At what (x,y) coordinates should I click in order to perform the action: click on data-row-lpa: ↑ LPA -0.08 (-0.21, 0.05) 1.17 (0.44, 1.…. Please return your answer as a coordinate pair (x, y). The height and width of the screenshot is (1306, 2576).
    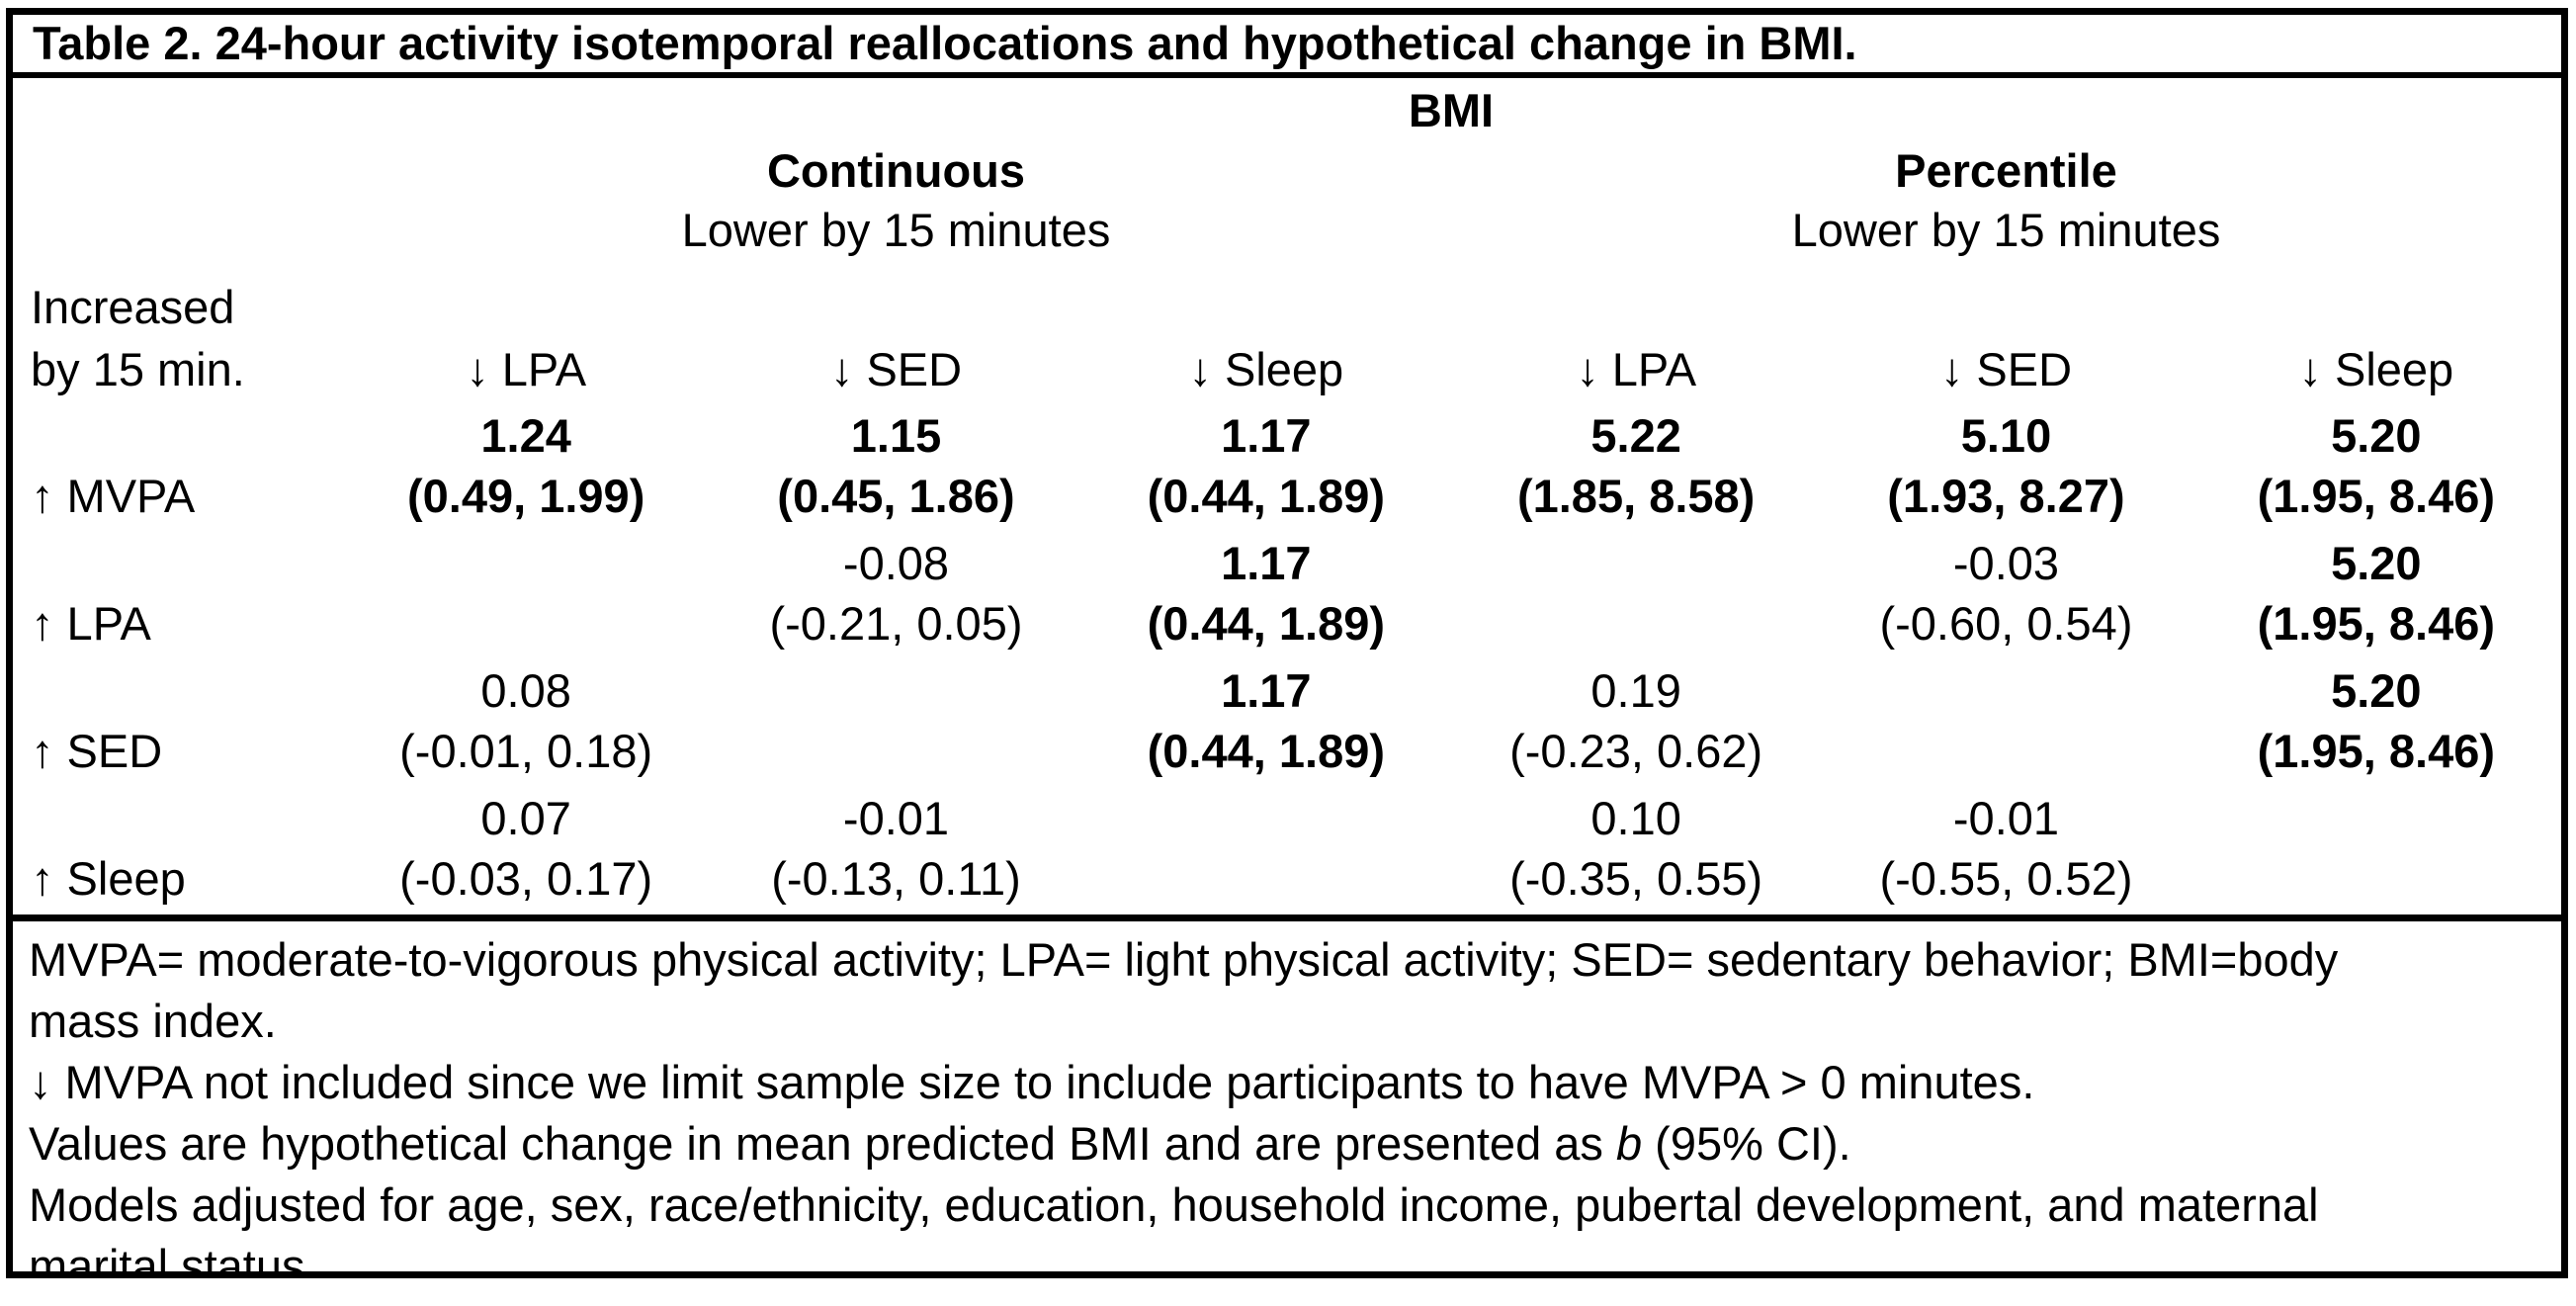
    Looking at the image, I should click on (1287, 595).